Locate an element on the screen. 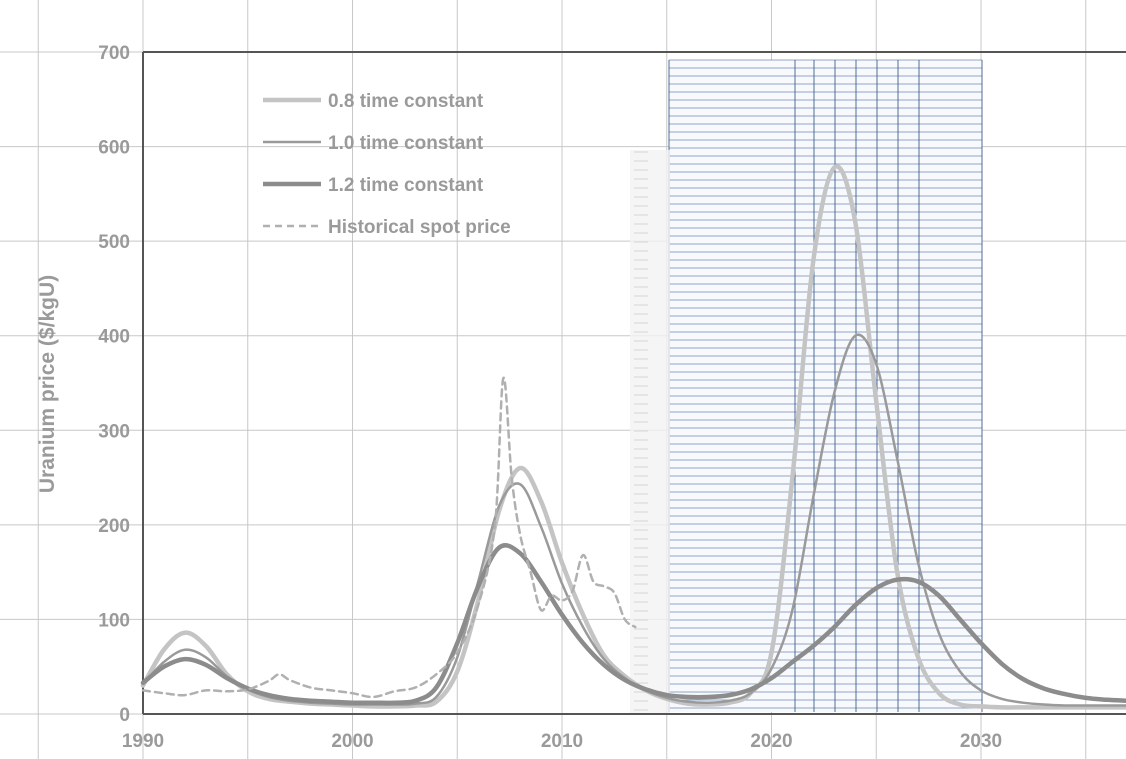 This screenshot has height=759, width=1126. y-tick-label: 0 is located at coordinates (124, 715).